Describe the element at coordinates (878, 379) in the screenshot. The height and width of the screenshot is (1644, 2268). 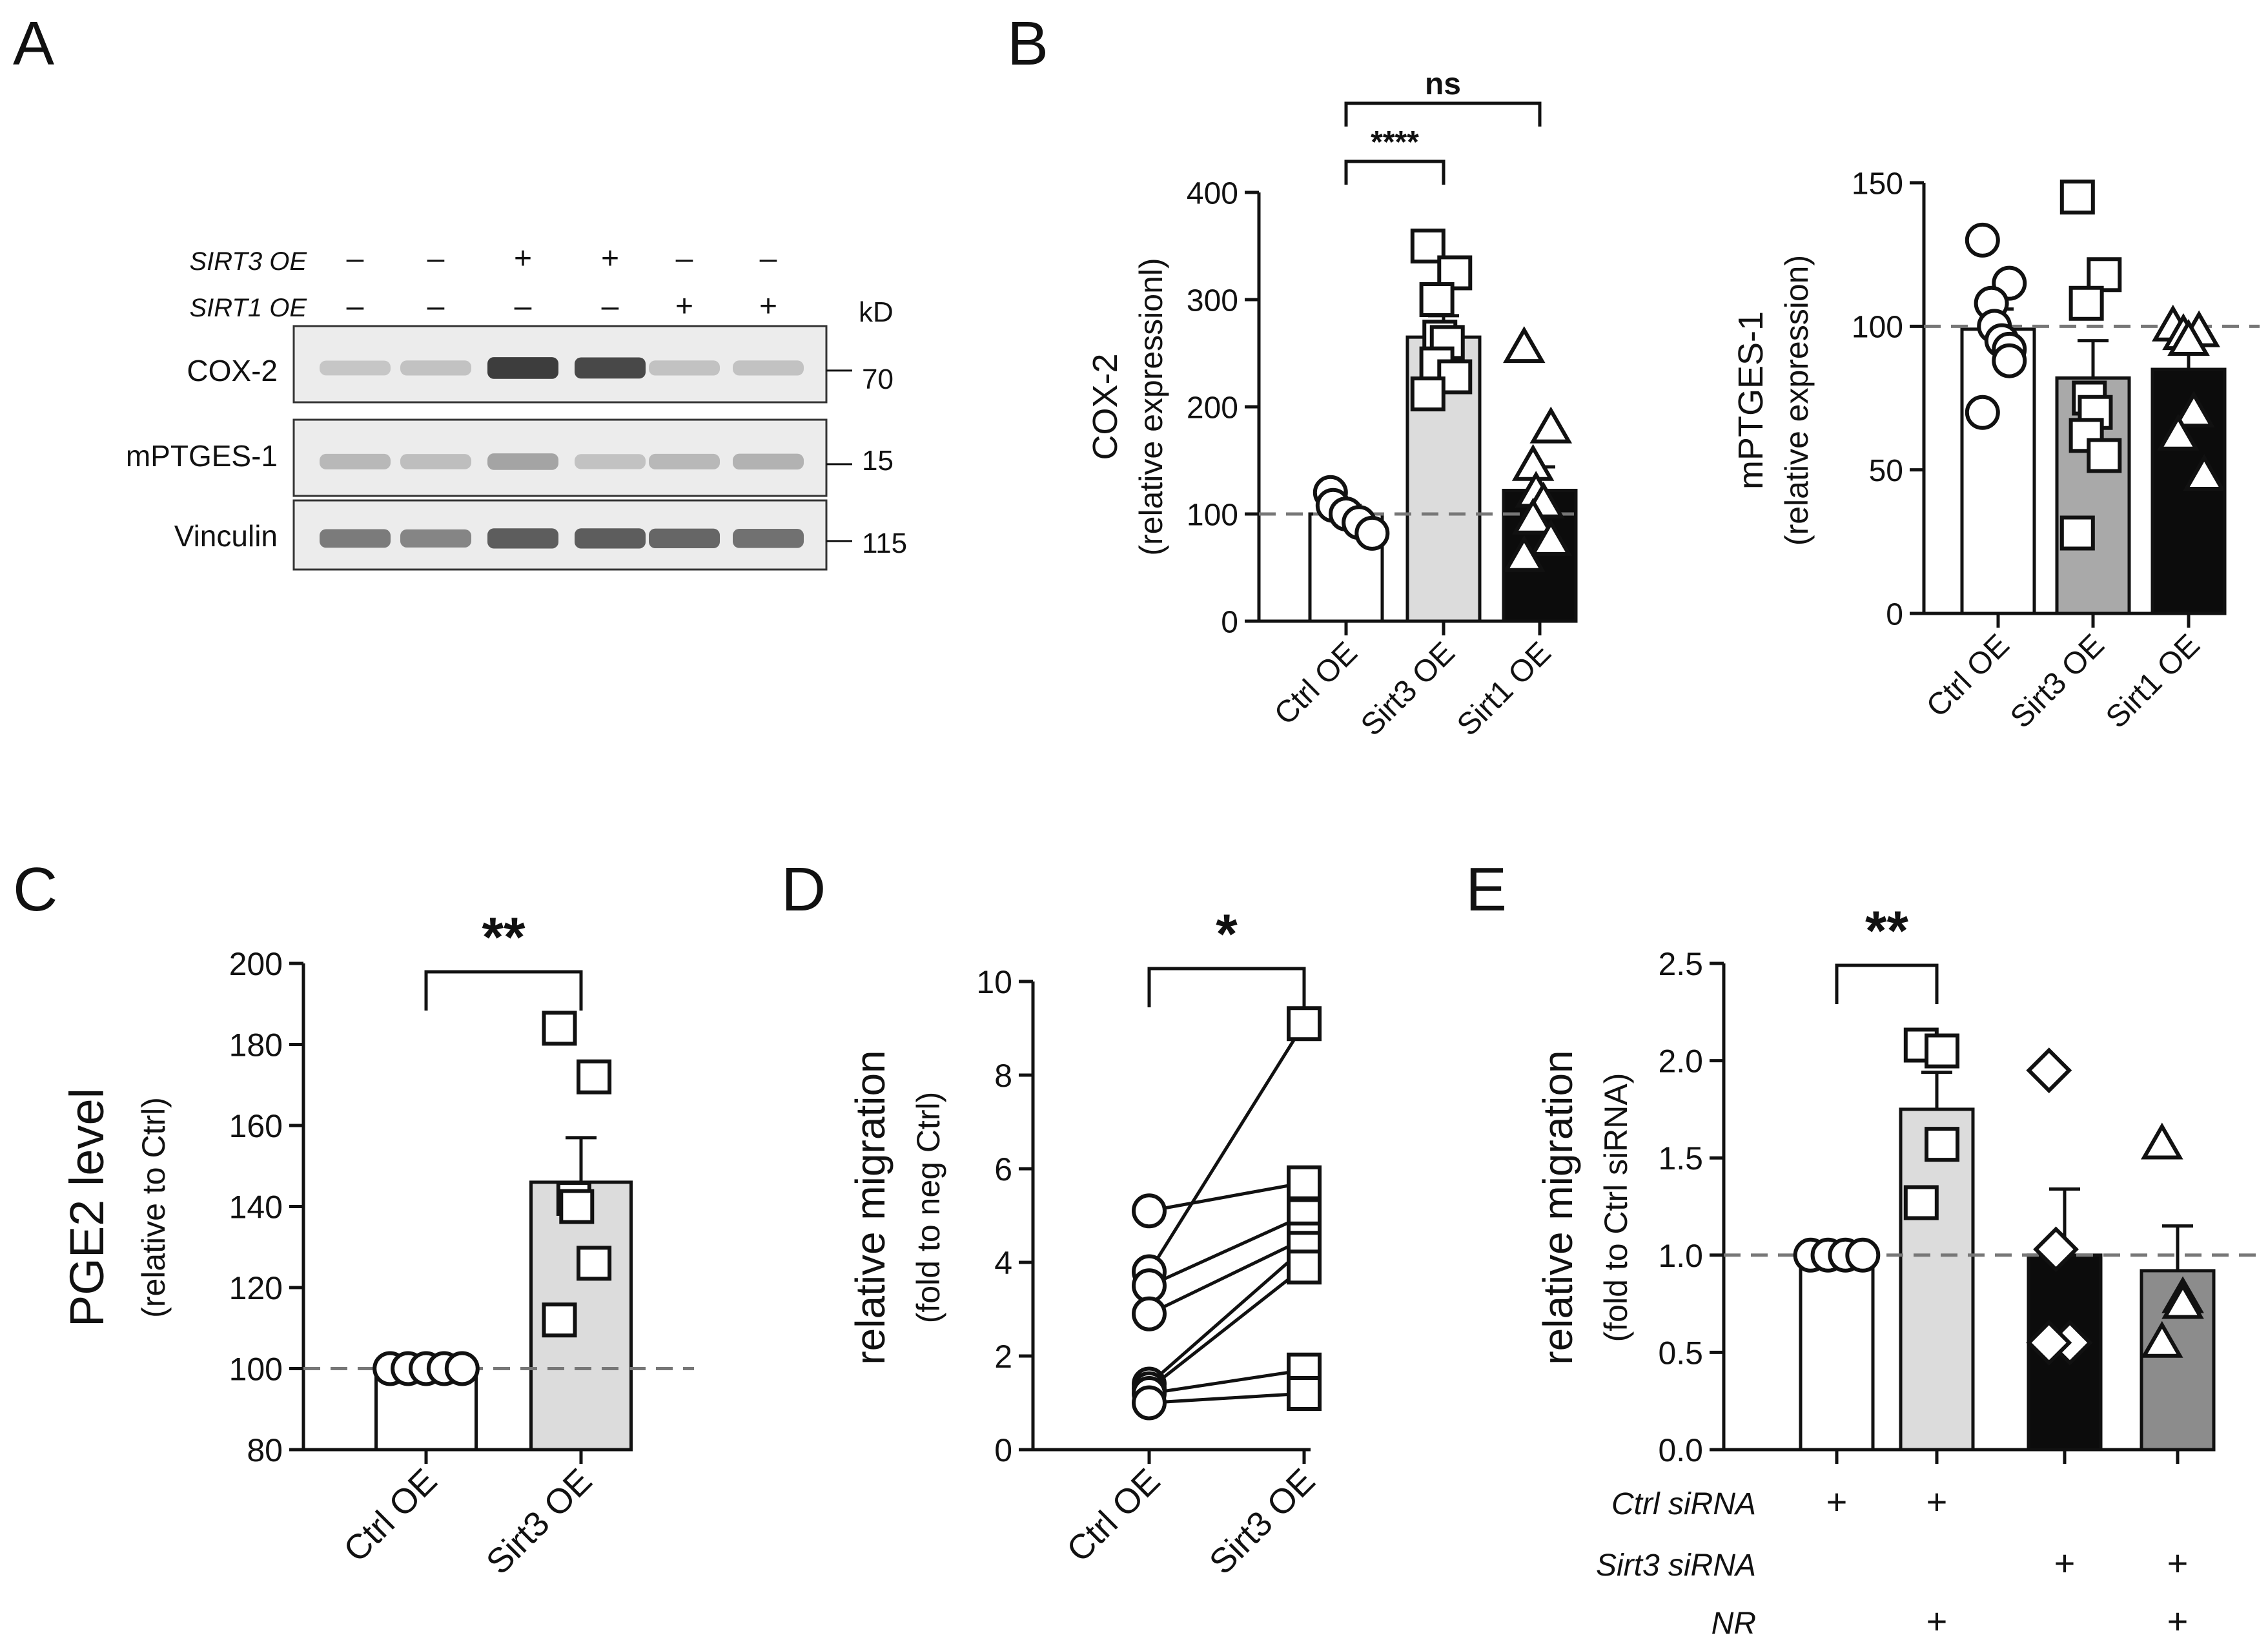
I see `blot-kd-cox2: 70` at that location.